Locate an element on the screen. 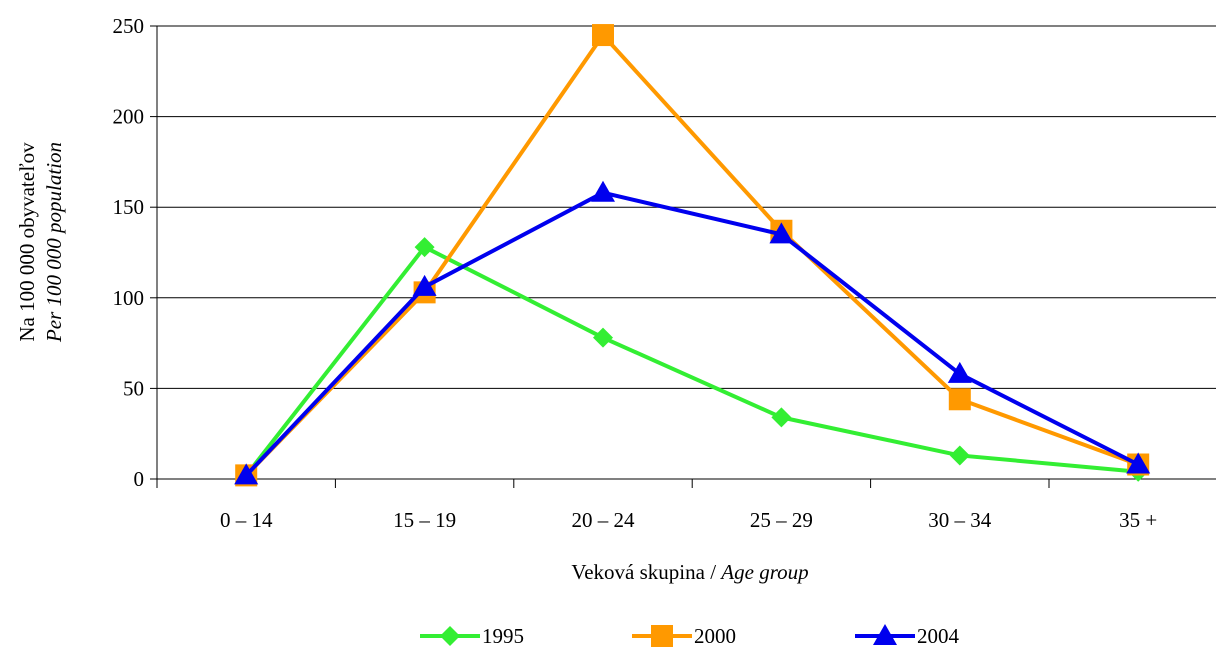 The height and width of the screenshot is (652, 1216). x-axis-title-italic: Age group is located at coordinates (763, 572).